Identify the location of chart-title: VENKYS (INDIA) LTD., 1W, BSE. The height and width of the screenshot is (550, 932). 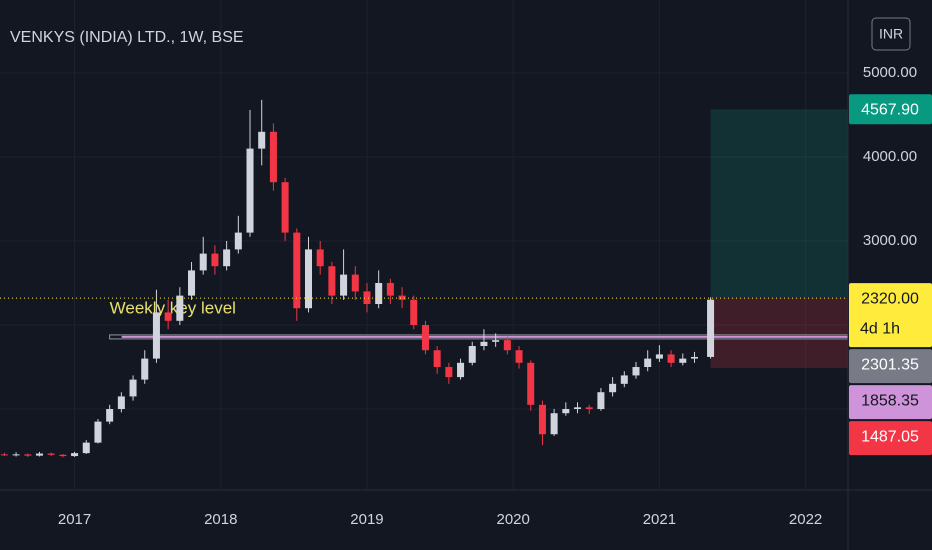
(127, 37).